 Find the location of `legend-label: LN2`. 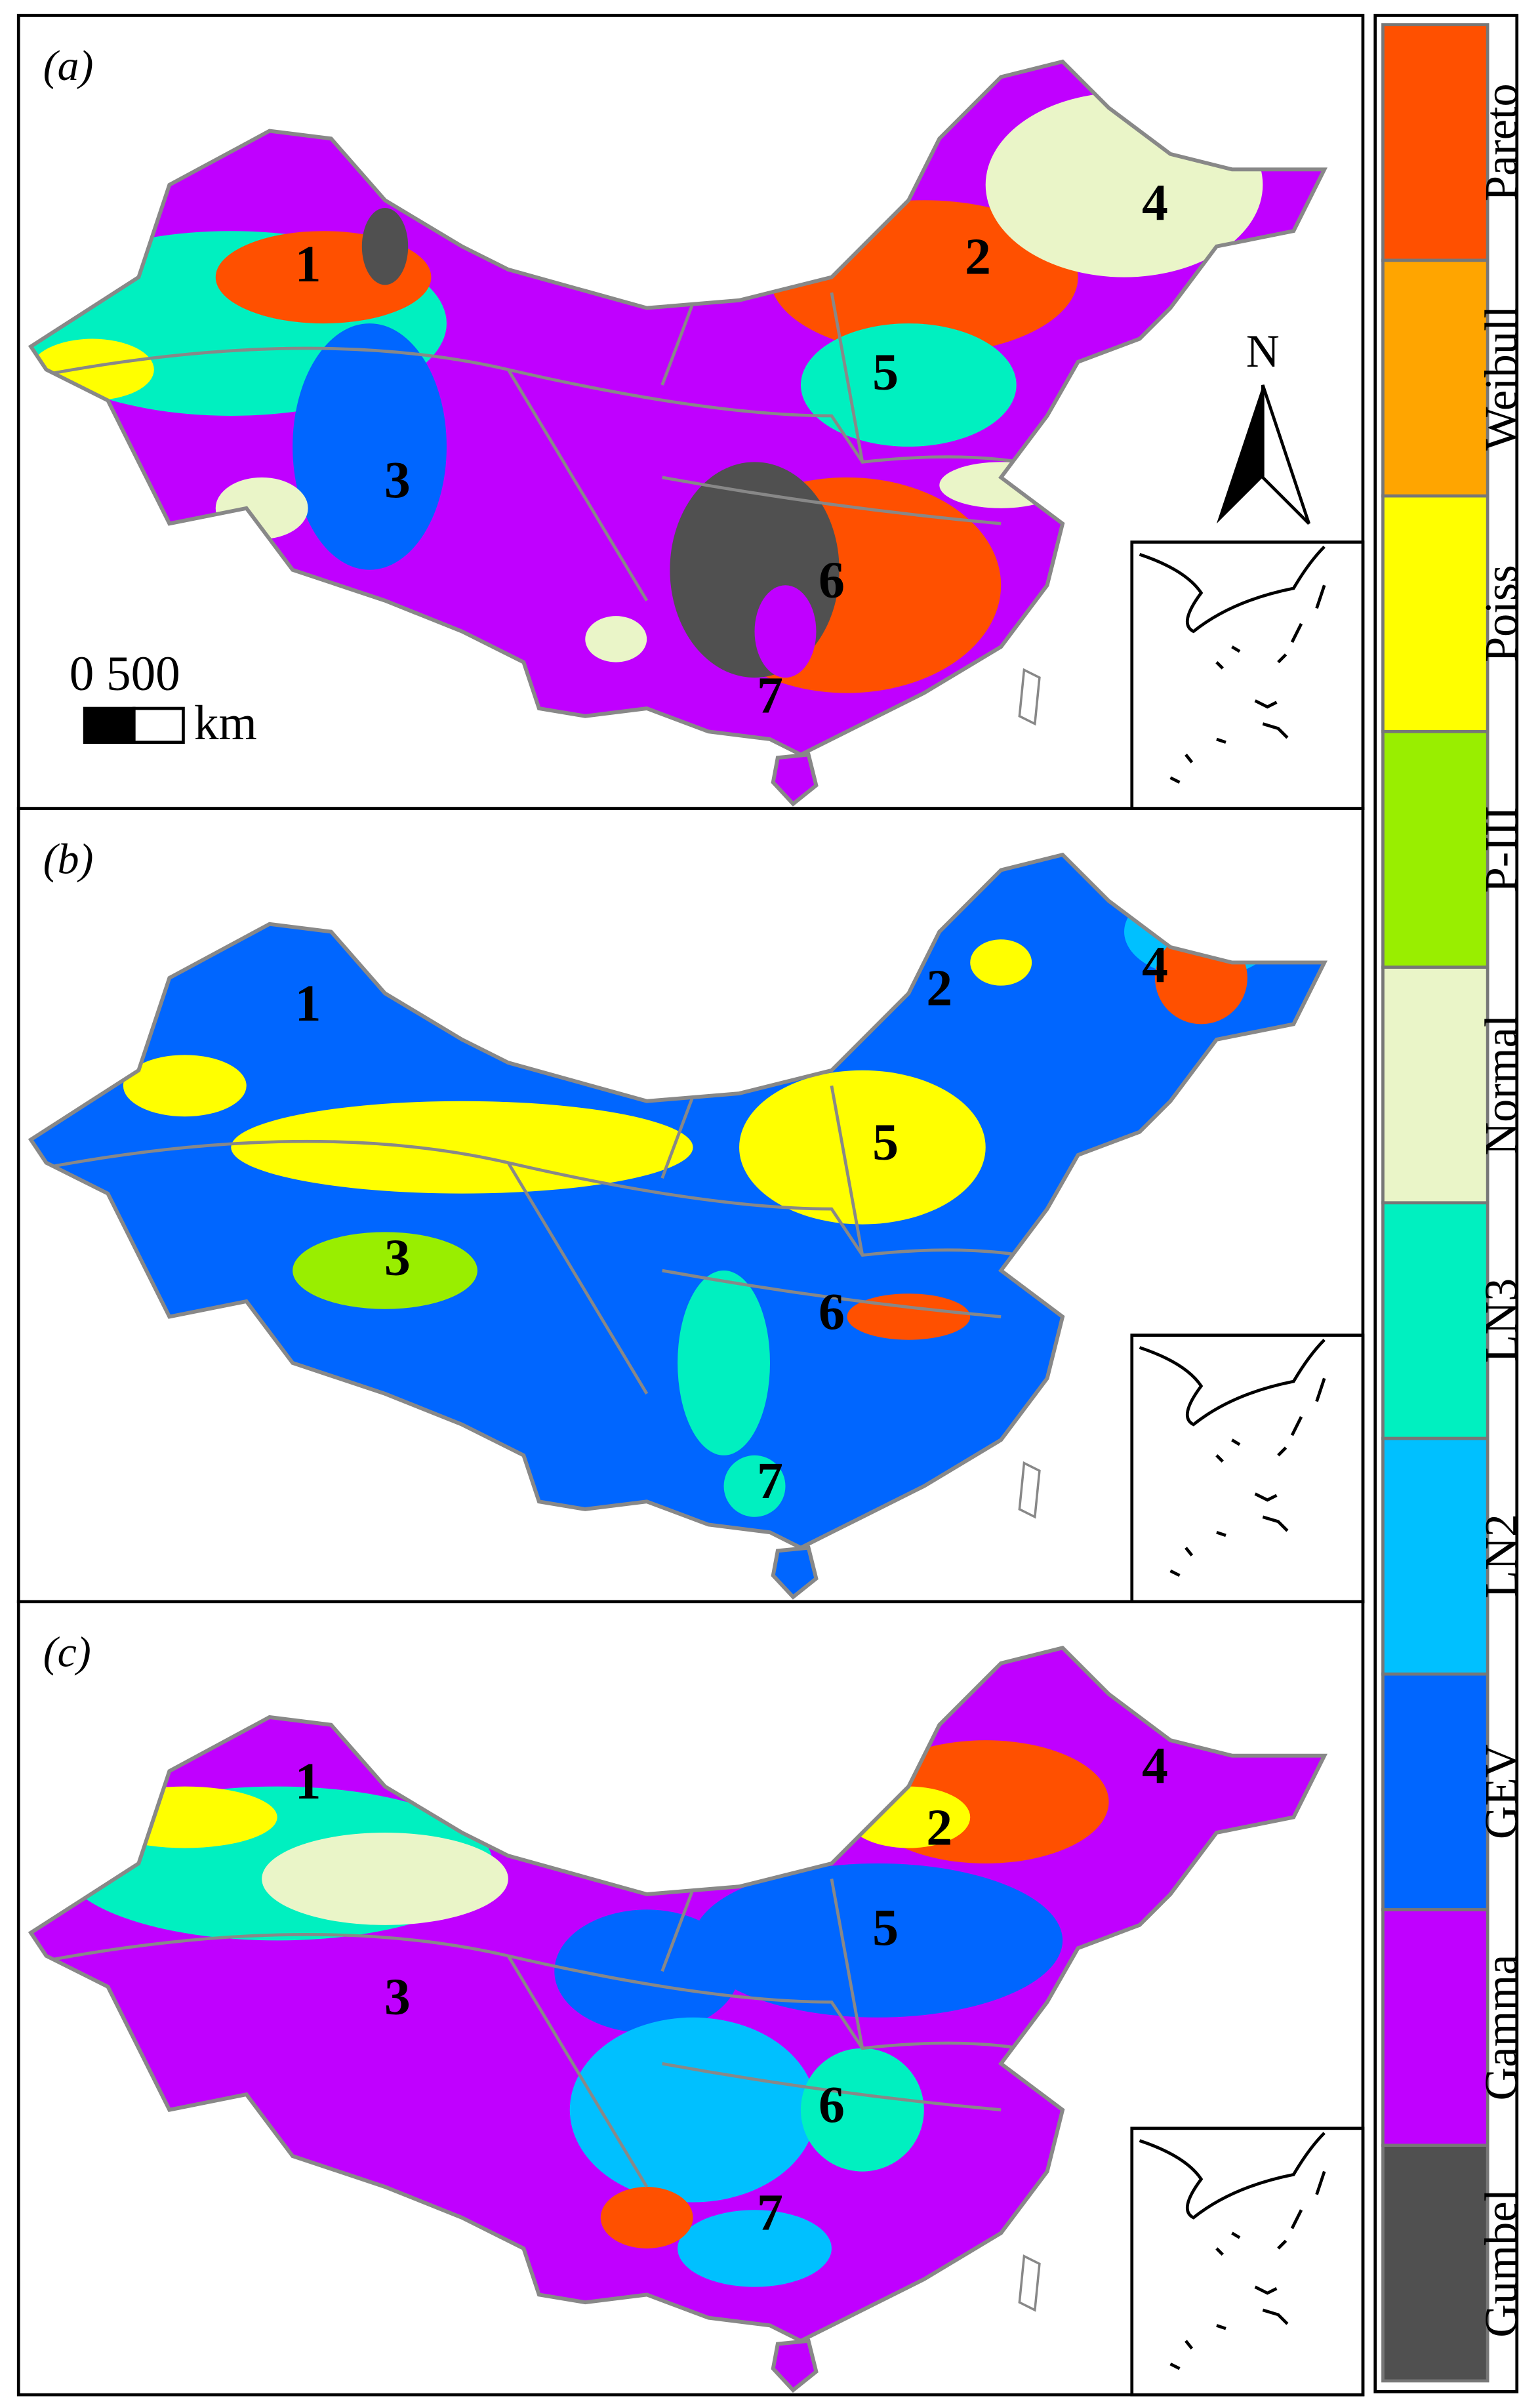

legend-label: LN2 is located at coordinates (1501, 1556).